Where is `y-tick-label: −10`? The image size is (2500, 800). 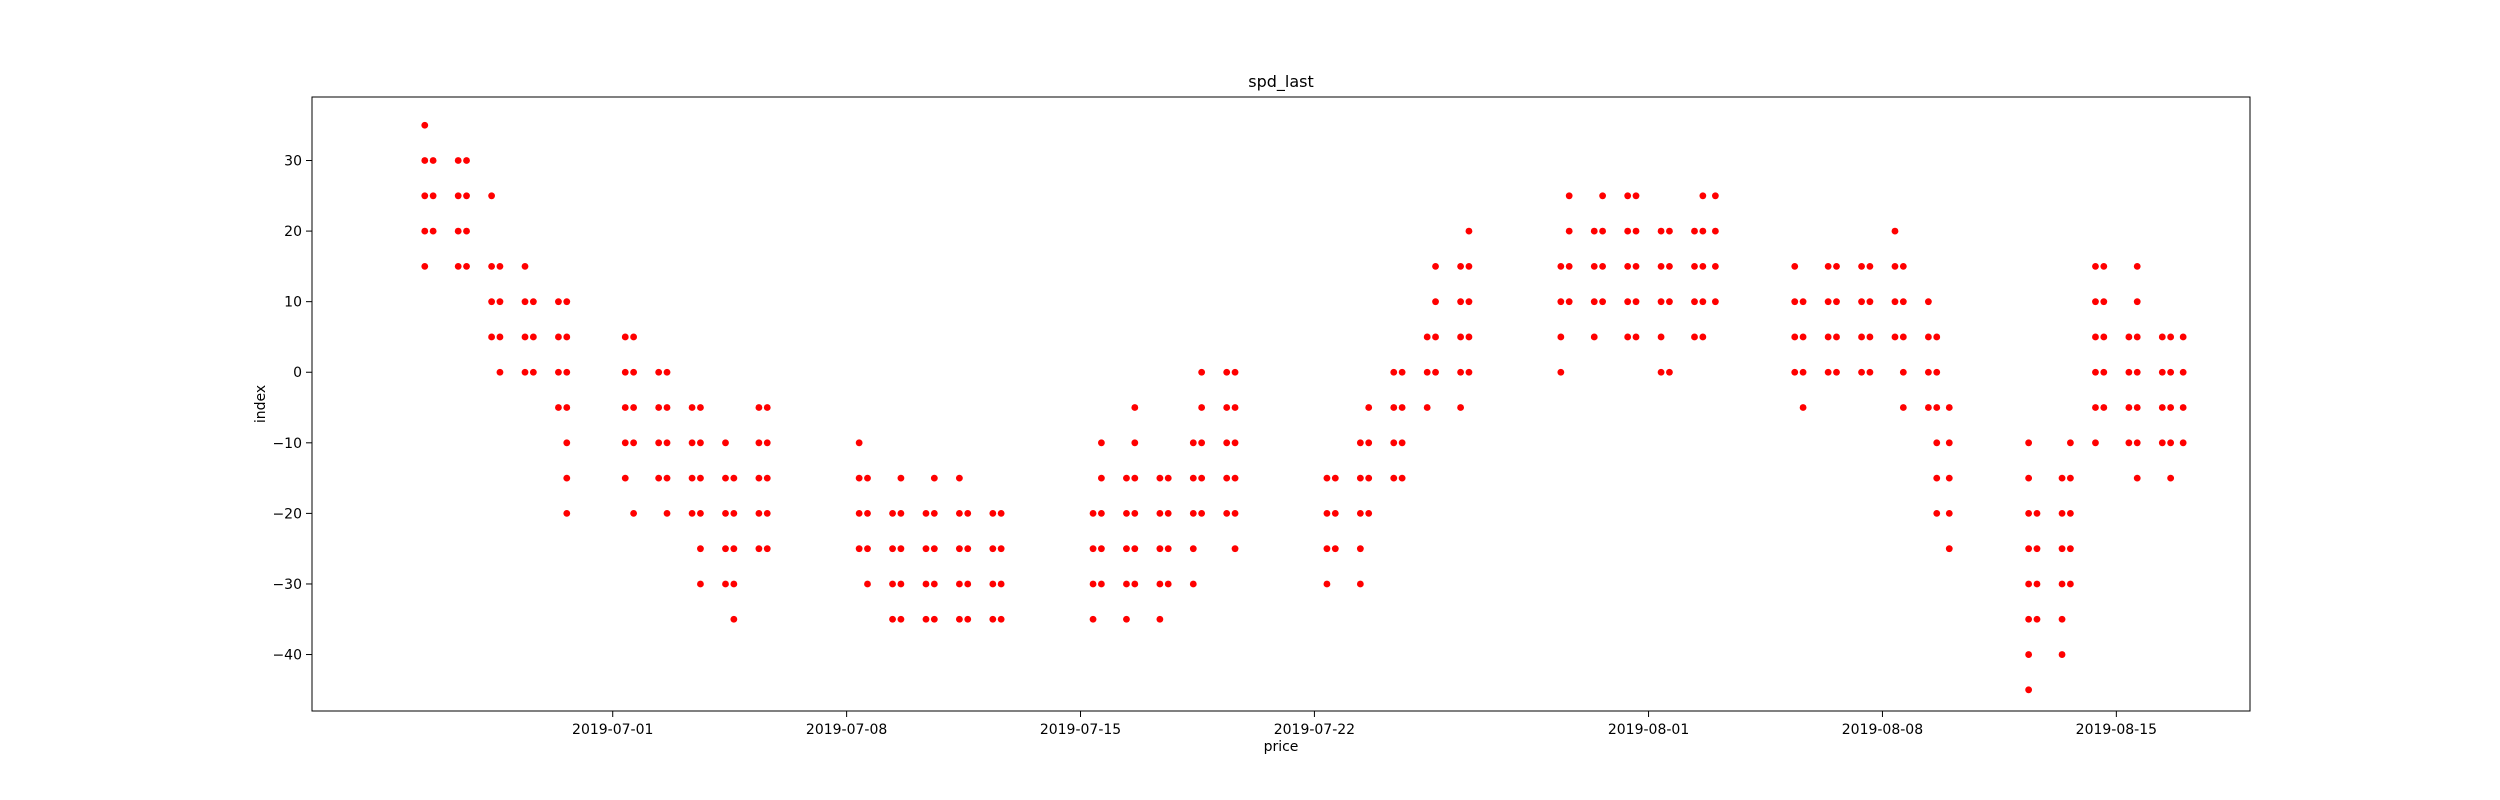 y-tick-label: −10 is located at coordinates (287, 444).